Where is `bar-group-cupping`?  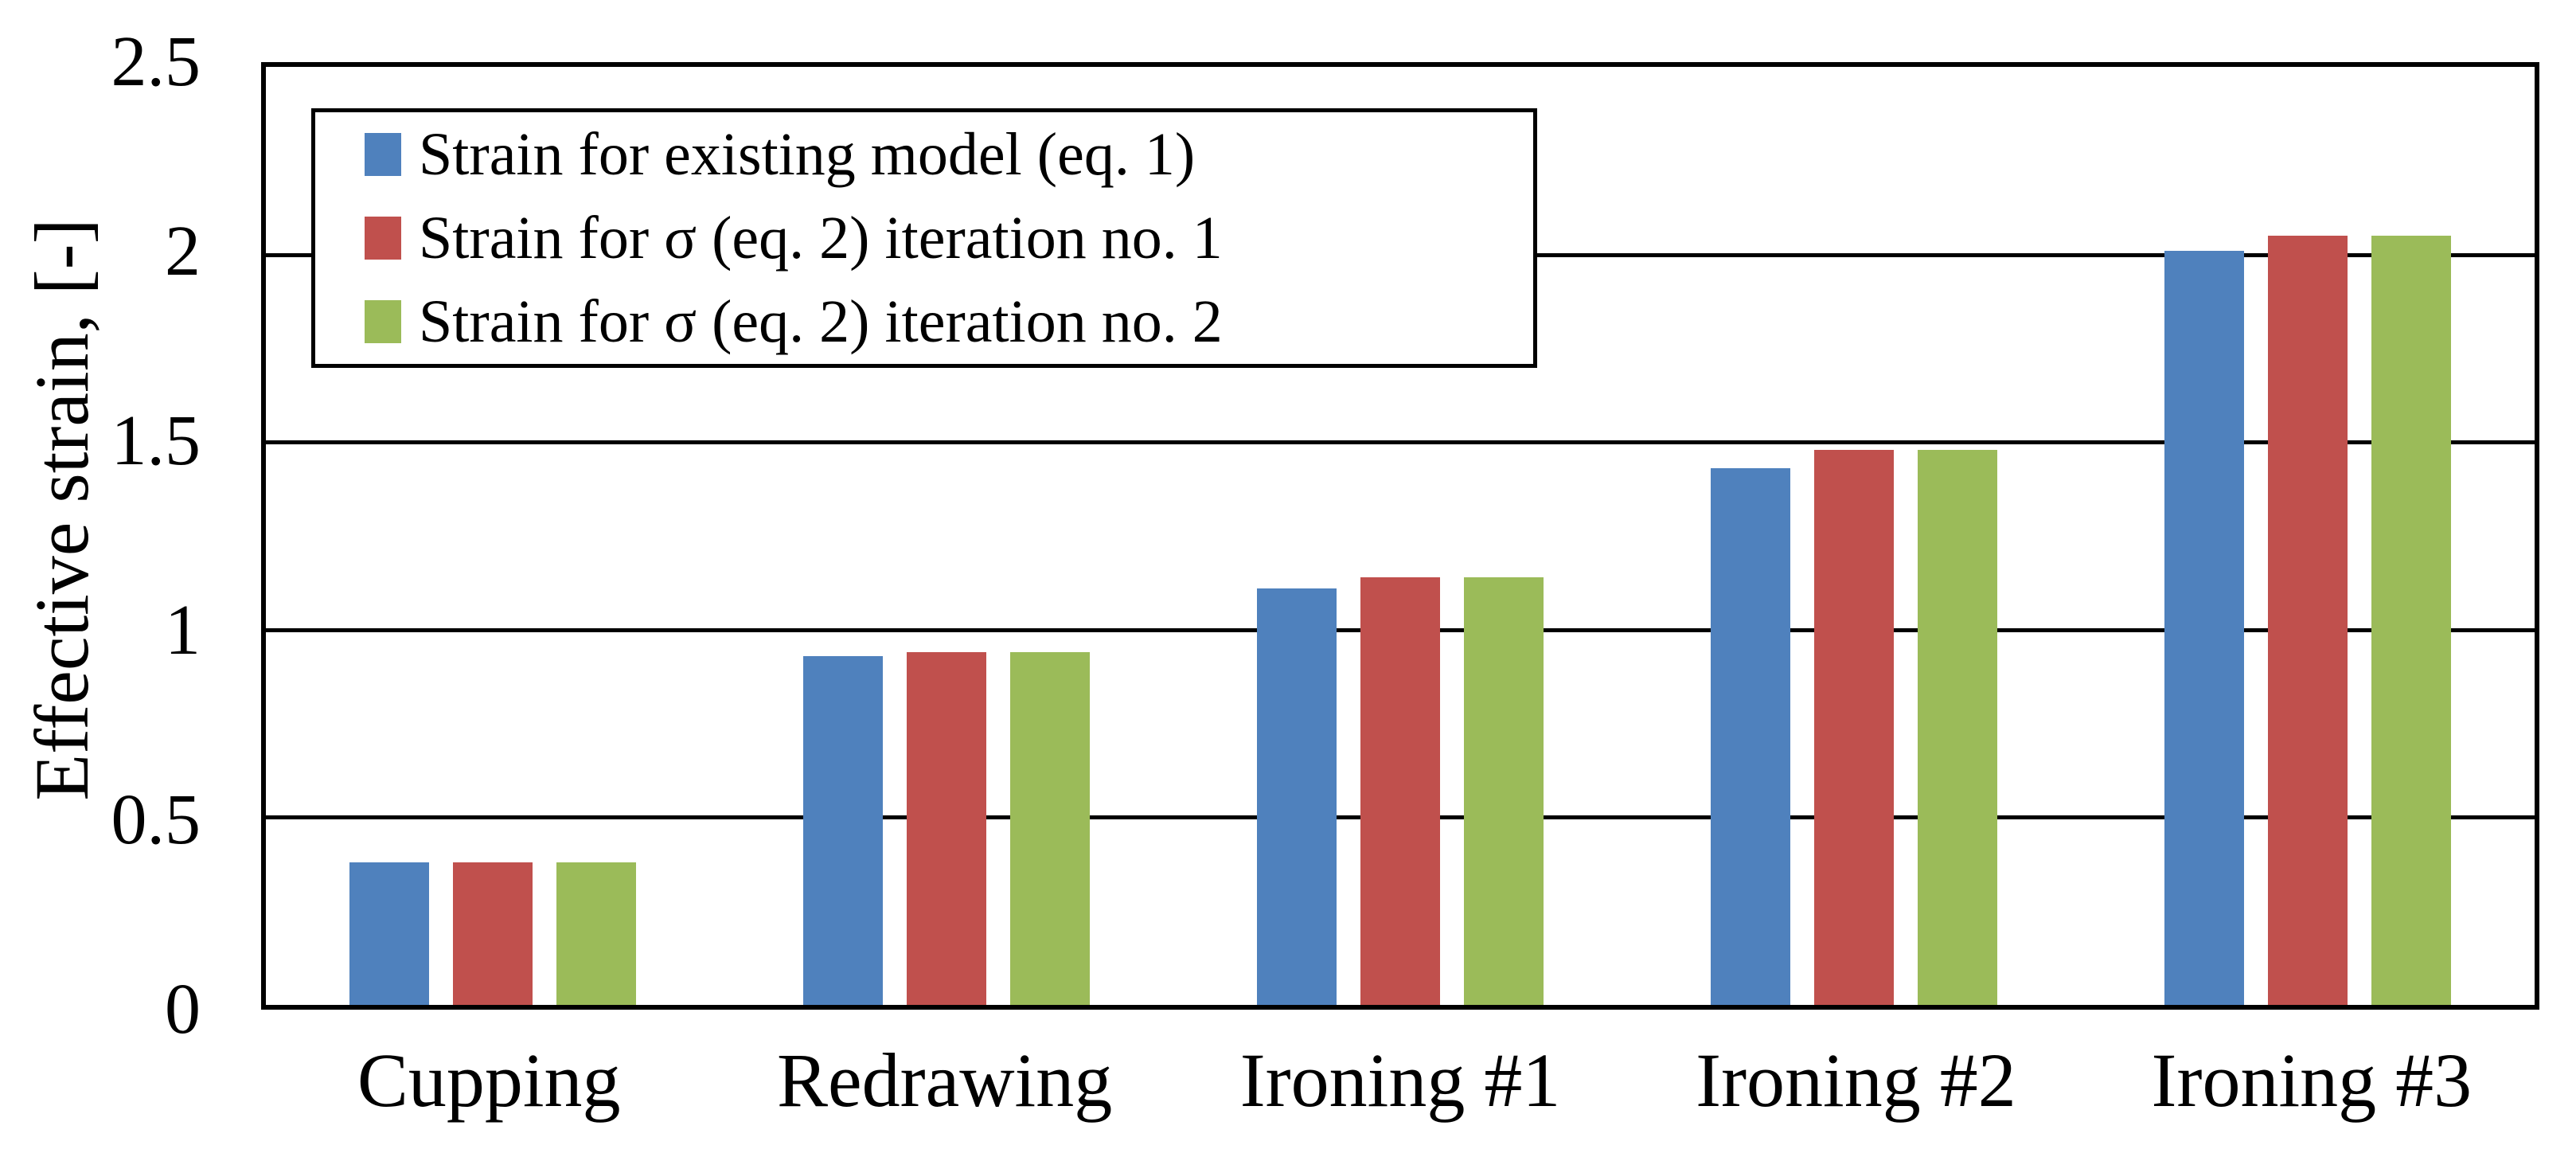 bar-group-cupping is located at coordinates (493, 536).